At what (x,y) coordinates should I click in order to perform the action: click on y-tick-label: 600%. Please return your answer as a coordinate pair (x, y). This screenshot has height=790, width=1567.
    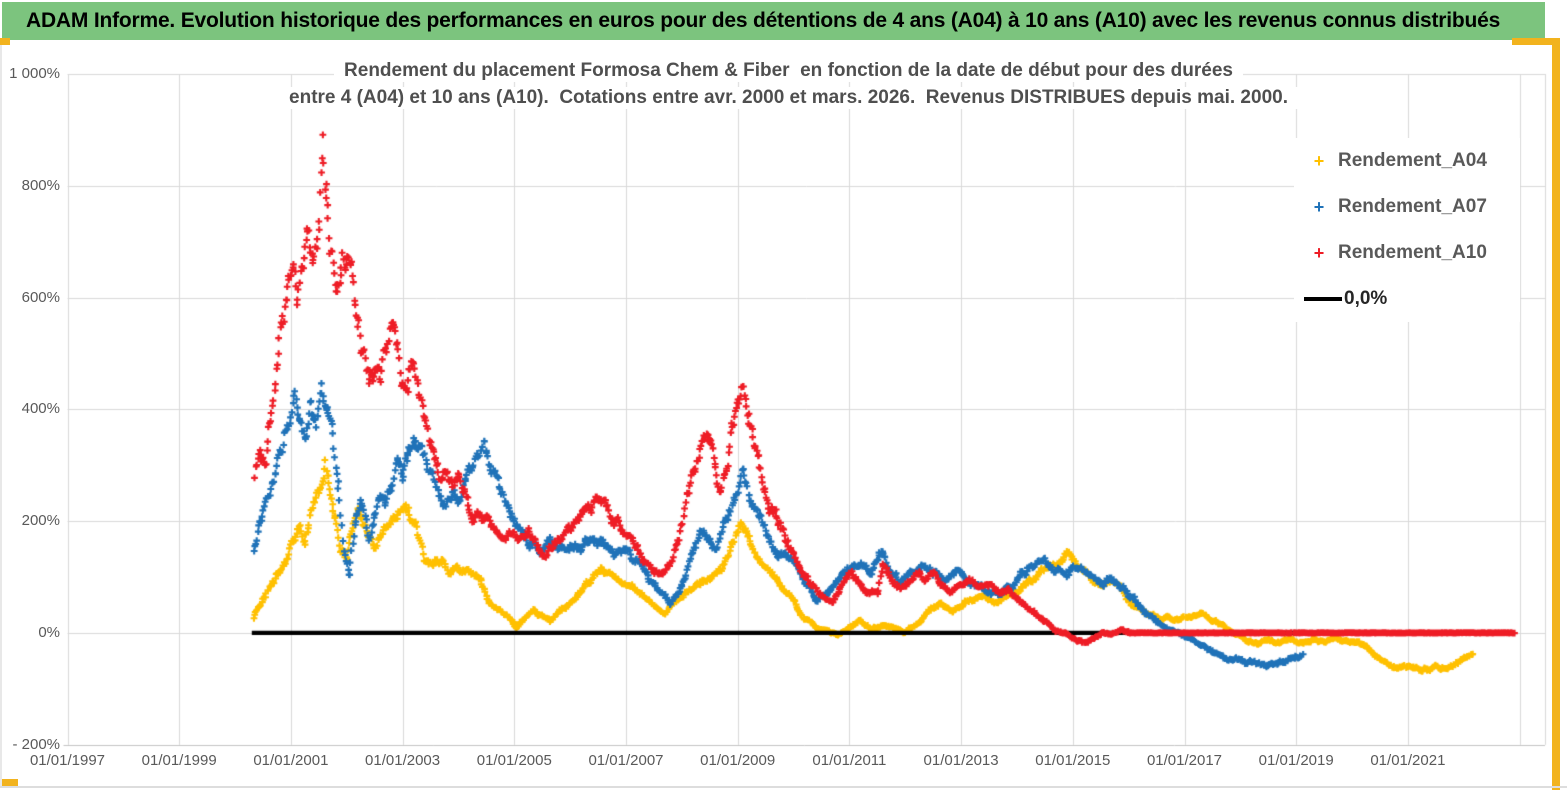
    Looking at the image, I should click on (40, 297).